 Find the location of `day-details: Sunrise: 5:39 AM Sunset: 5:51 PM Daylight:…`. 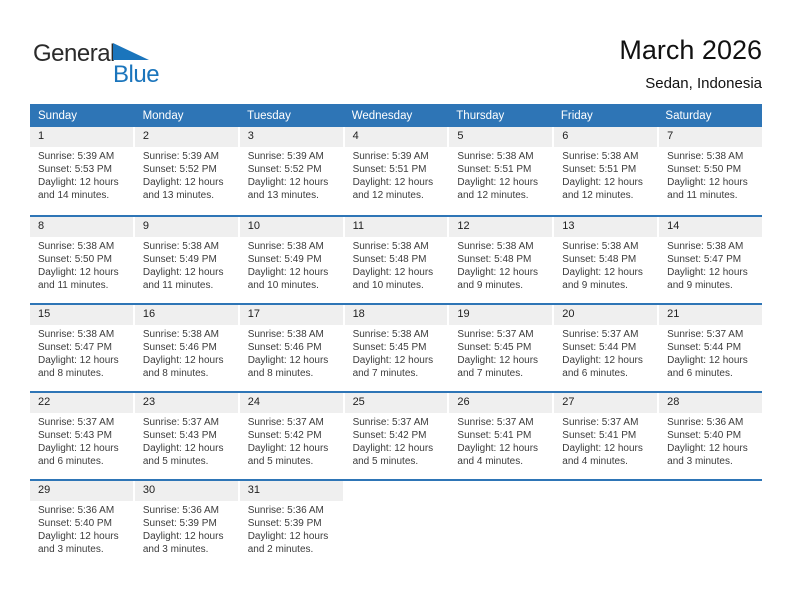

day-details: Sunrise: 5:39 AM Sunset: 5:51 PM Daylight:… is located at coordinates (396, 174).